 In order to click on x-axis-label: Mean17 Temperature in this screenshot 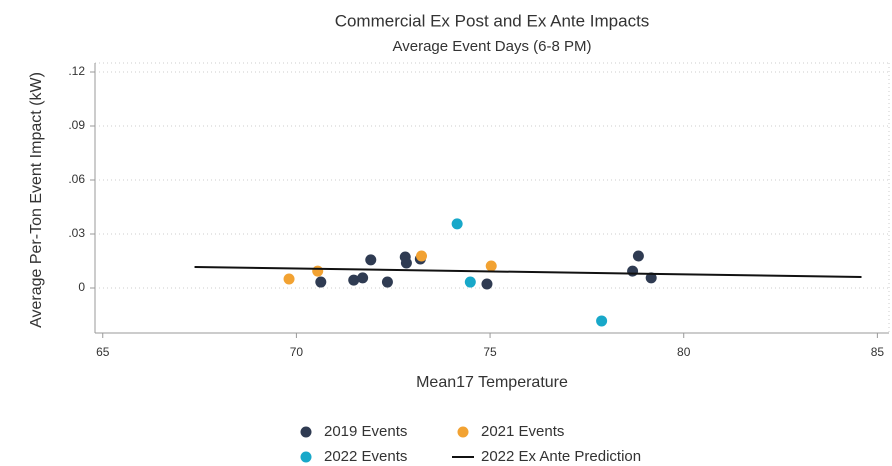, I will do `click(492, 382)`.